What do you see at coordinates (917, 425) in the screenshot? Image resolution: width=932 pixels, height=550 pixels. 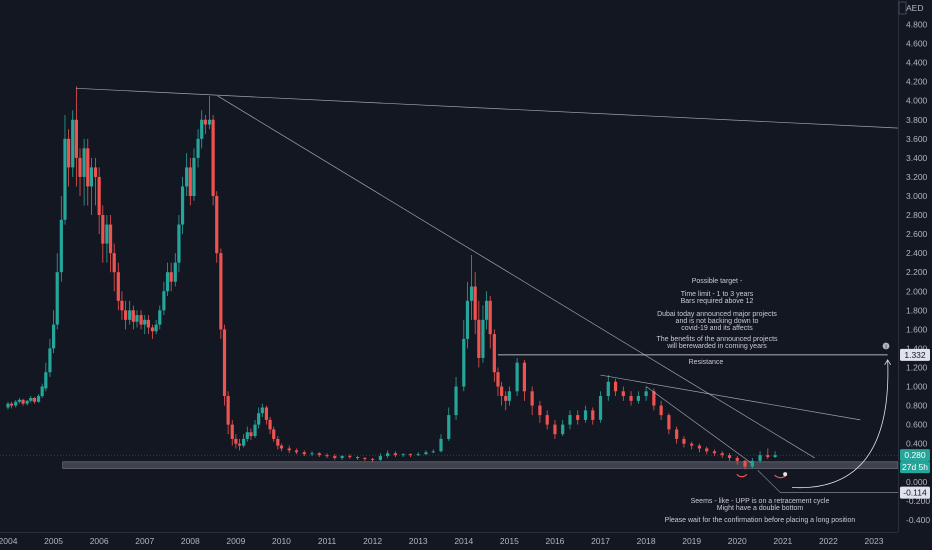 I see `y-tick-label: 0.600` at bounding box center [917, 425].